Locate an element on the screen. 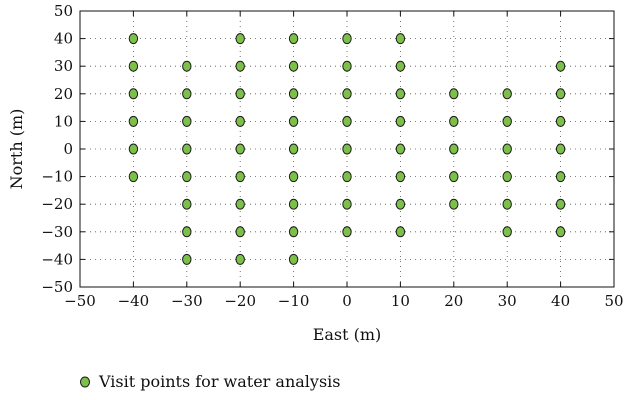 The height and width of the screenshot is (400, 624). x-tick-label: 30 is located at coordinates (507, 301).